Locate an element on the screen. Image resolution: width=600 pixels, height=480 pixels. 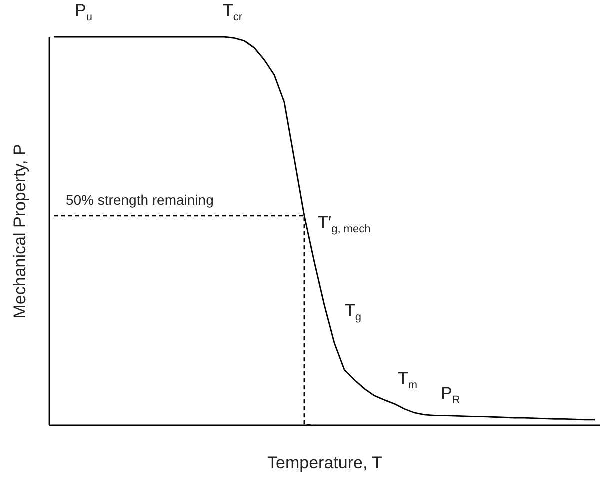
x-axis-title: Temperature, T is located at coordinates (325, 463).